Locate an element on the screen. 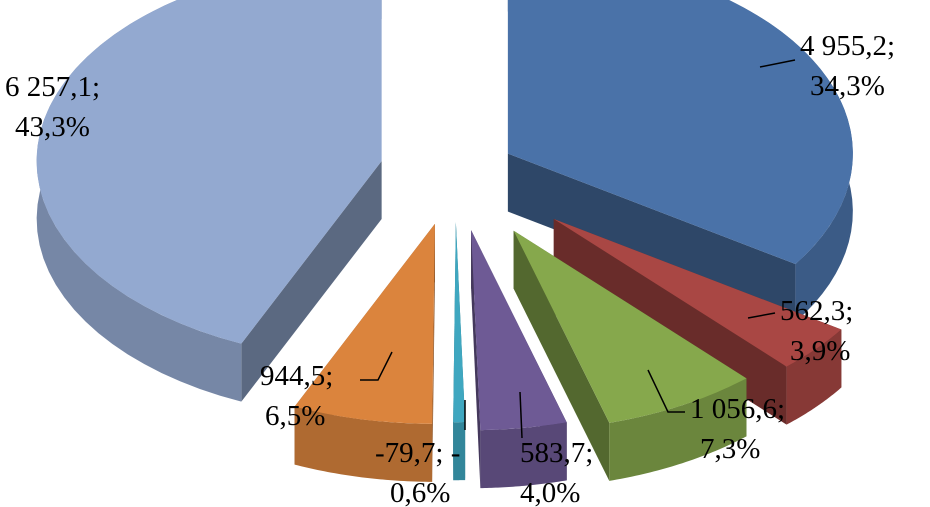 The height and width of the screenshot is (507, 930). data-label-value: 583,7; is located at coordinates (556, 453).